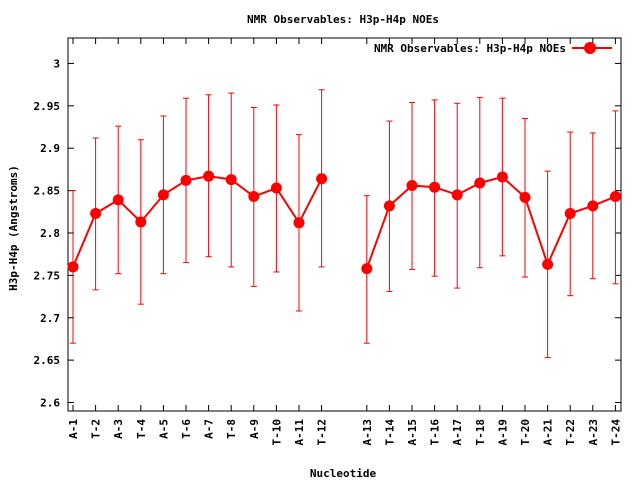 The image size is (640, 480). What do you see at coordinates (231, 429) in the screenshot?
I see `x-tick-label: T-8` at bounding box center [231, 429].